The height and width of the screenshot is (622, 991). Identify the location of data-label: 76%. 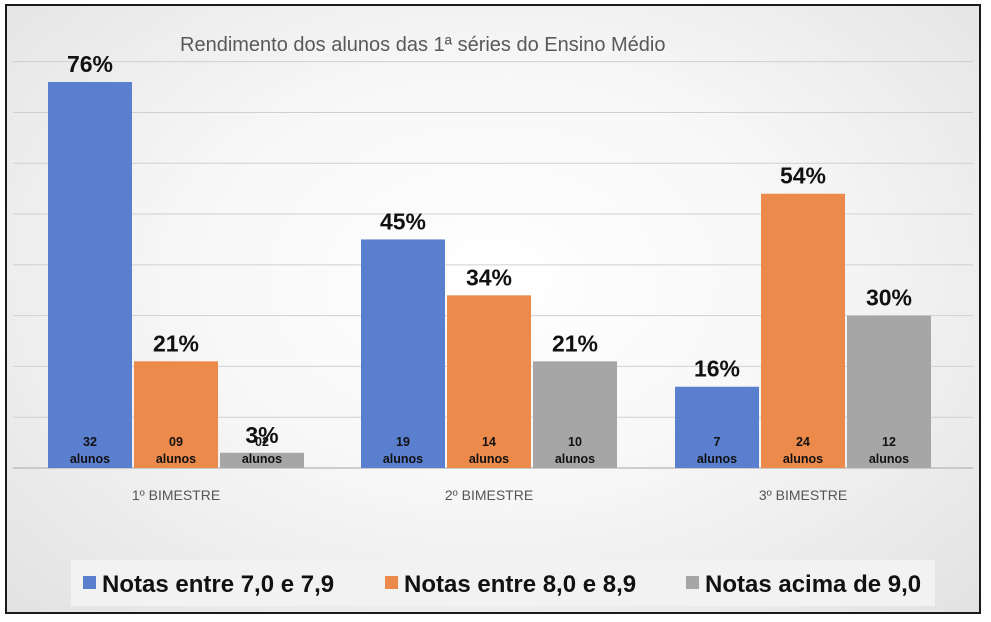
(90, 64).